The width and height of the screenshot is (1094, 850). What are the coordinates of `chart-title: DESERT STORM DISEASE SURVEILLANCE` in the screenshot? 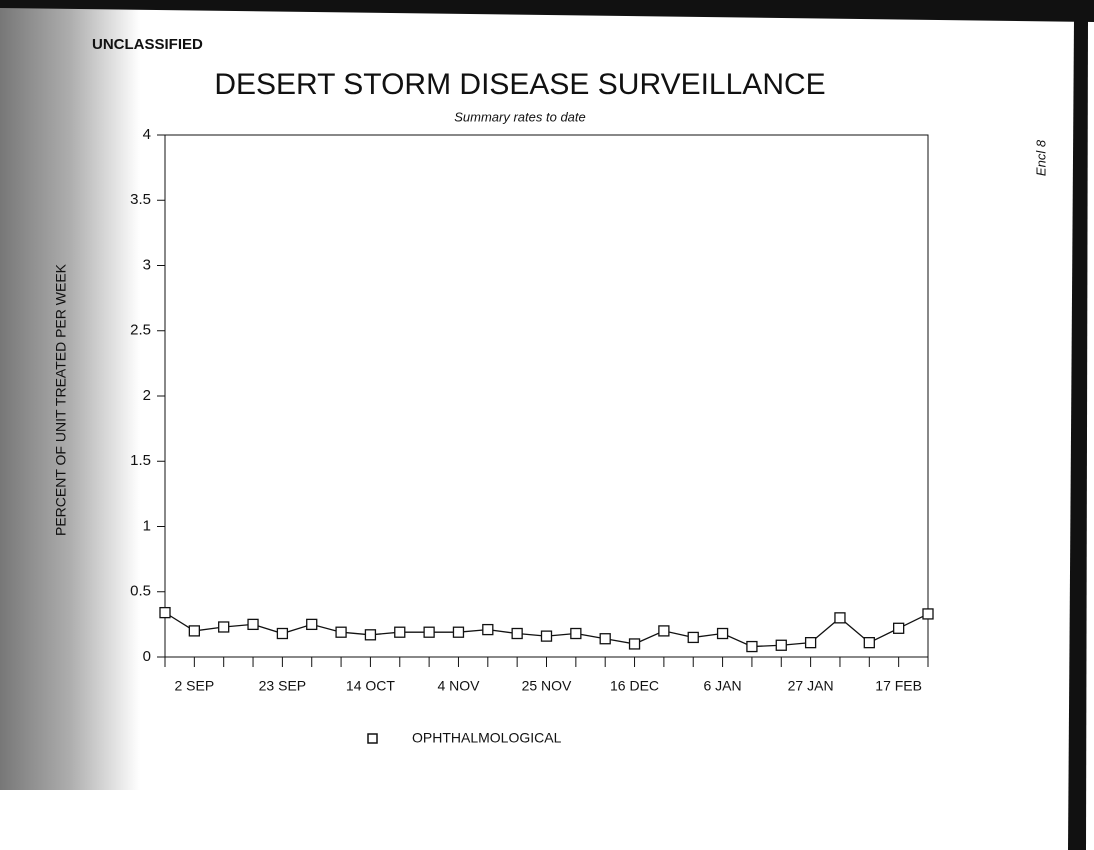 It's located at (519, 84).